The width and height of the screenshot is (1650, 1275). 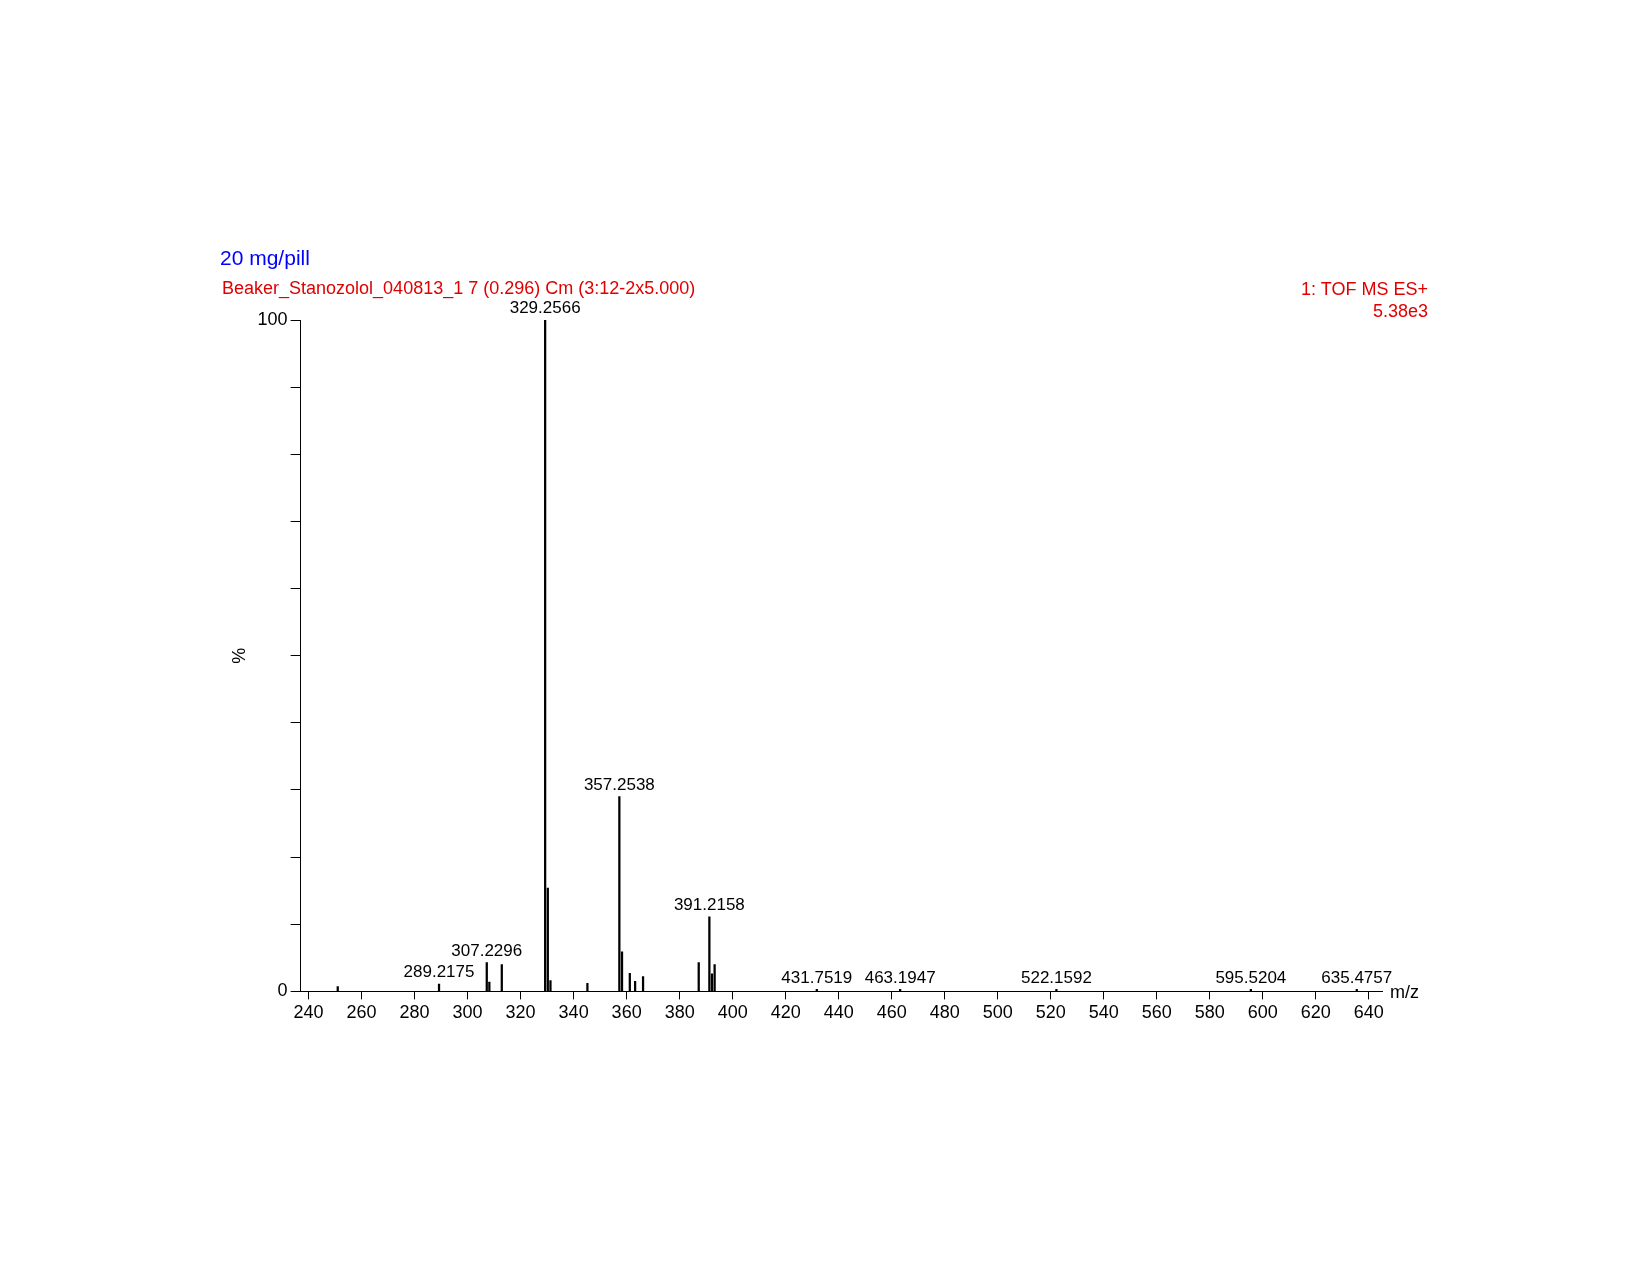 I want to click on y-axis-title: %, so click(x=238, y=655).